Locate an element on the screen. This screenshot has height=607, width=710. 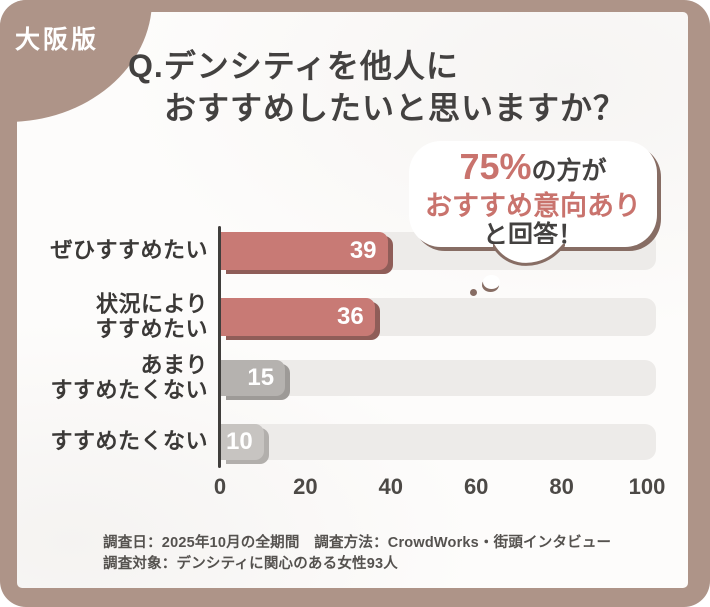
bar-row: 状況により すすめたい 36 is located at coordinates (376, 316).